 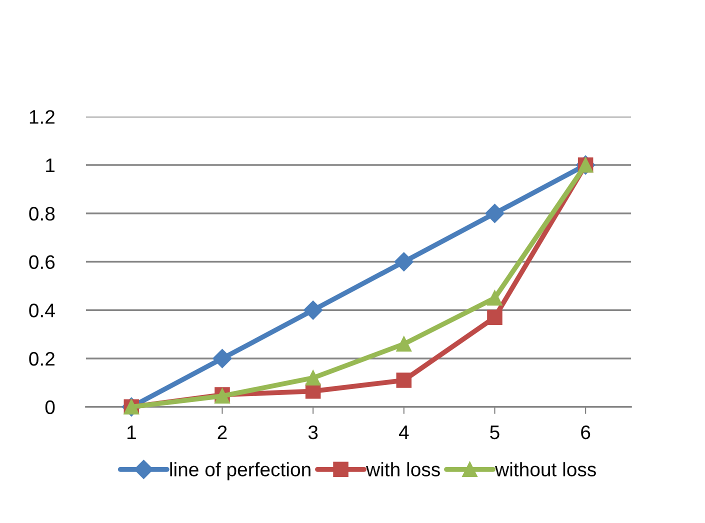 I want to click on legend-label: line of perfection, so click(x=240, y=471).